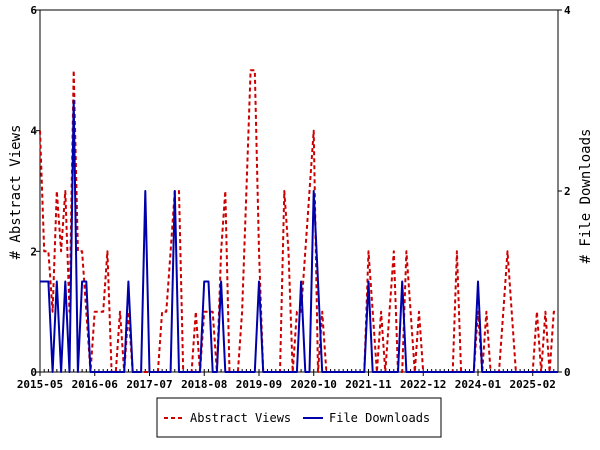  What do you see at coordinates (379, 418) in the screenshot?
I see `legend-label-file-downloads: File Downloads` at bounding box center [379, 418].